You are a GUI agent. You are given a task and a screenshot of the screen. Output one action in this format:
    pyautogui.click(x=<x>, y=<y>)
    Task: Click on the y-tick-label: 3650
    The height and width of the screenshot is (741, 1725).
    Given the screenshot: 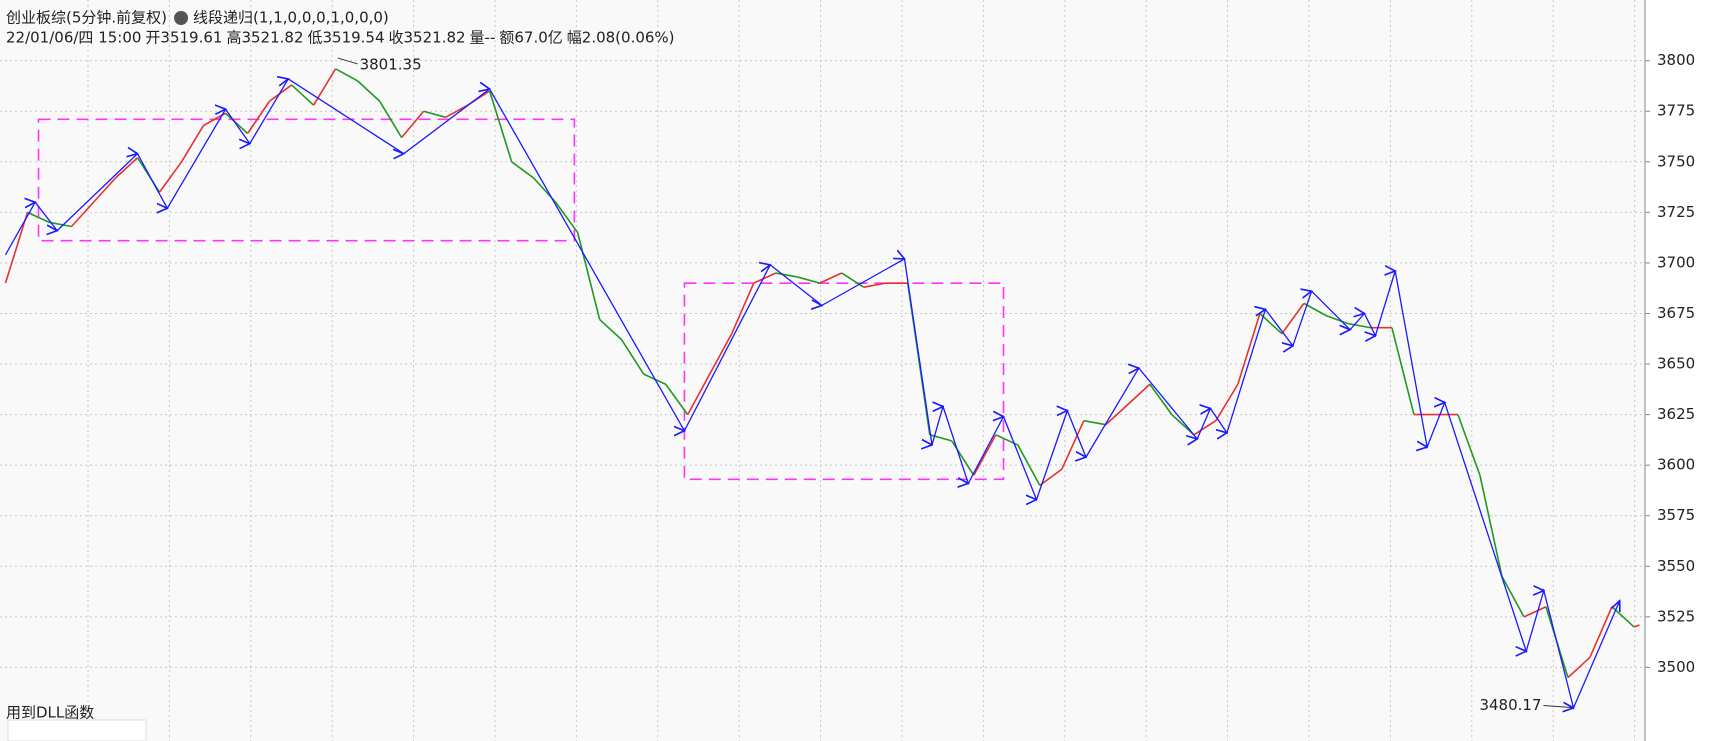 What is the action you would take?
    pyautogui.click(x=1676, y=364)
    